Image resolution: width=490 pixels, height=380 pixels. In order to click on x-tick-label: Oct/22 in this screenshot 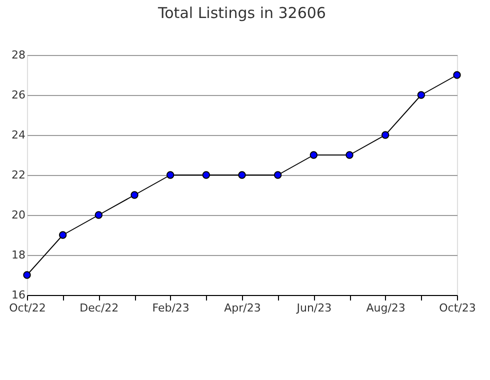, I will do `click(27, 308)`.